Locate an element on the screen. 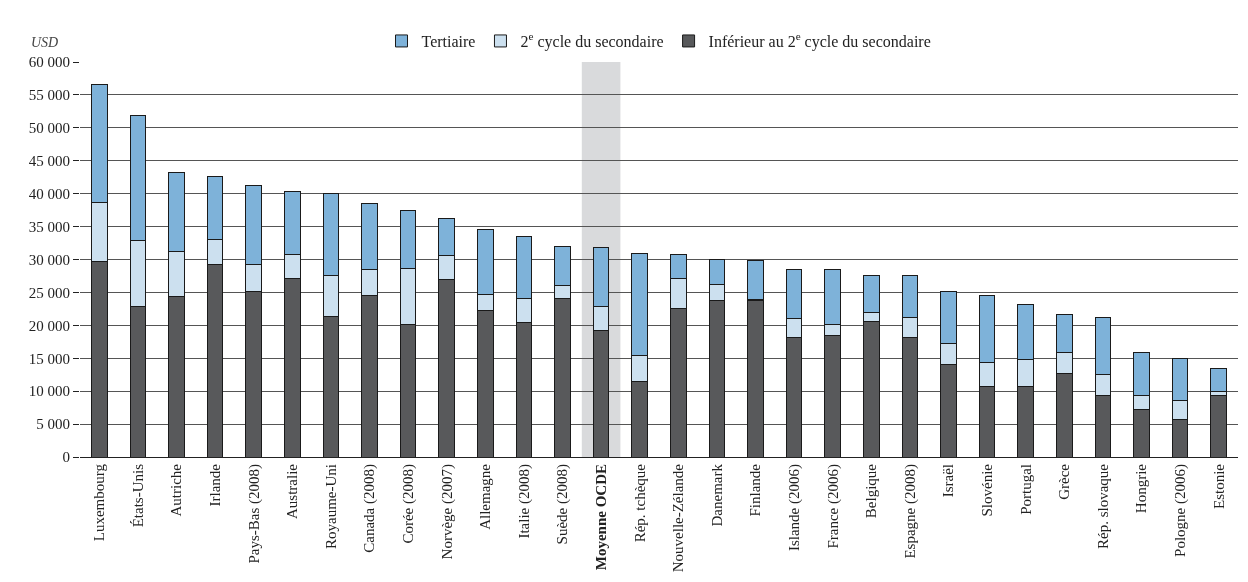  y-tick-label: 0 is located at coordinates (66, 457).